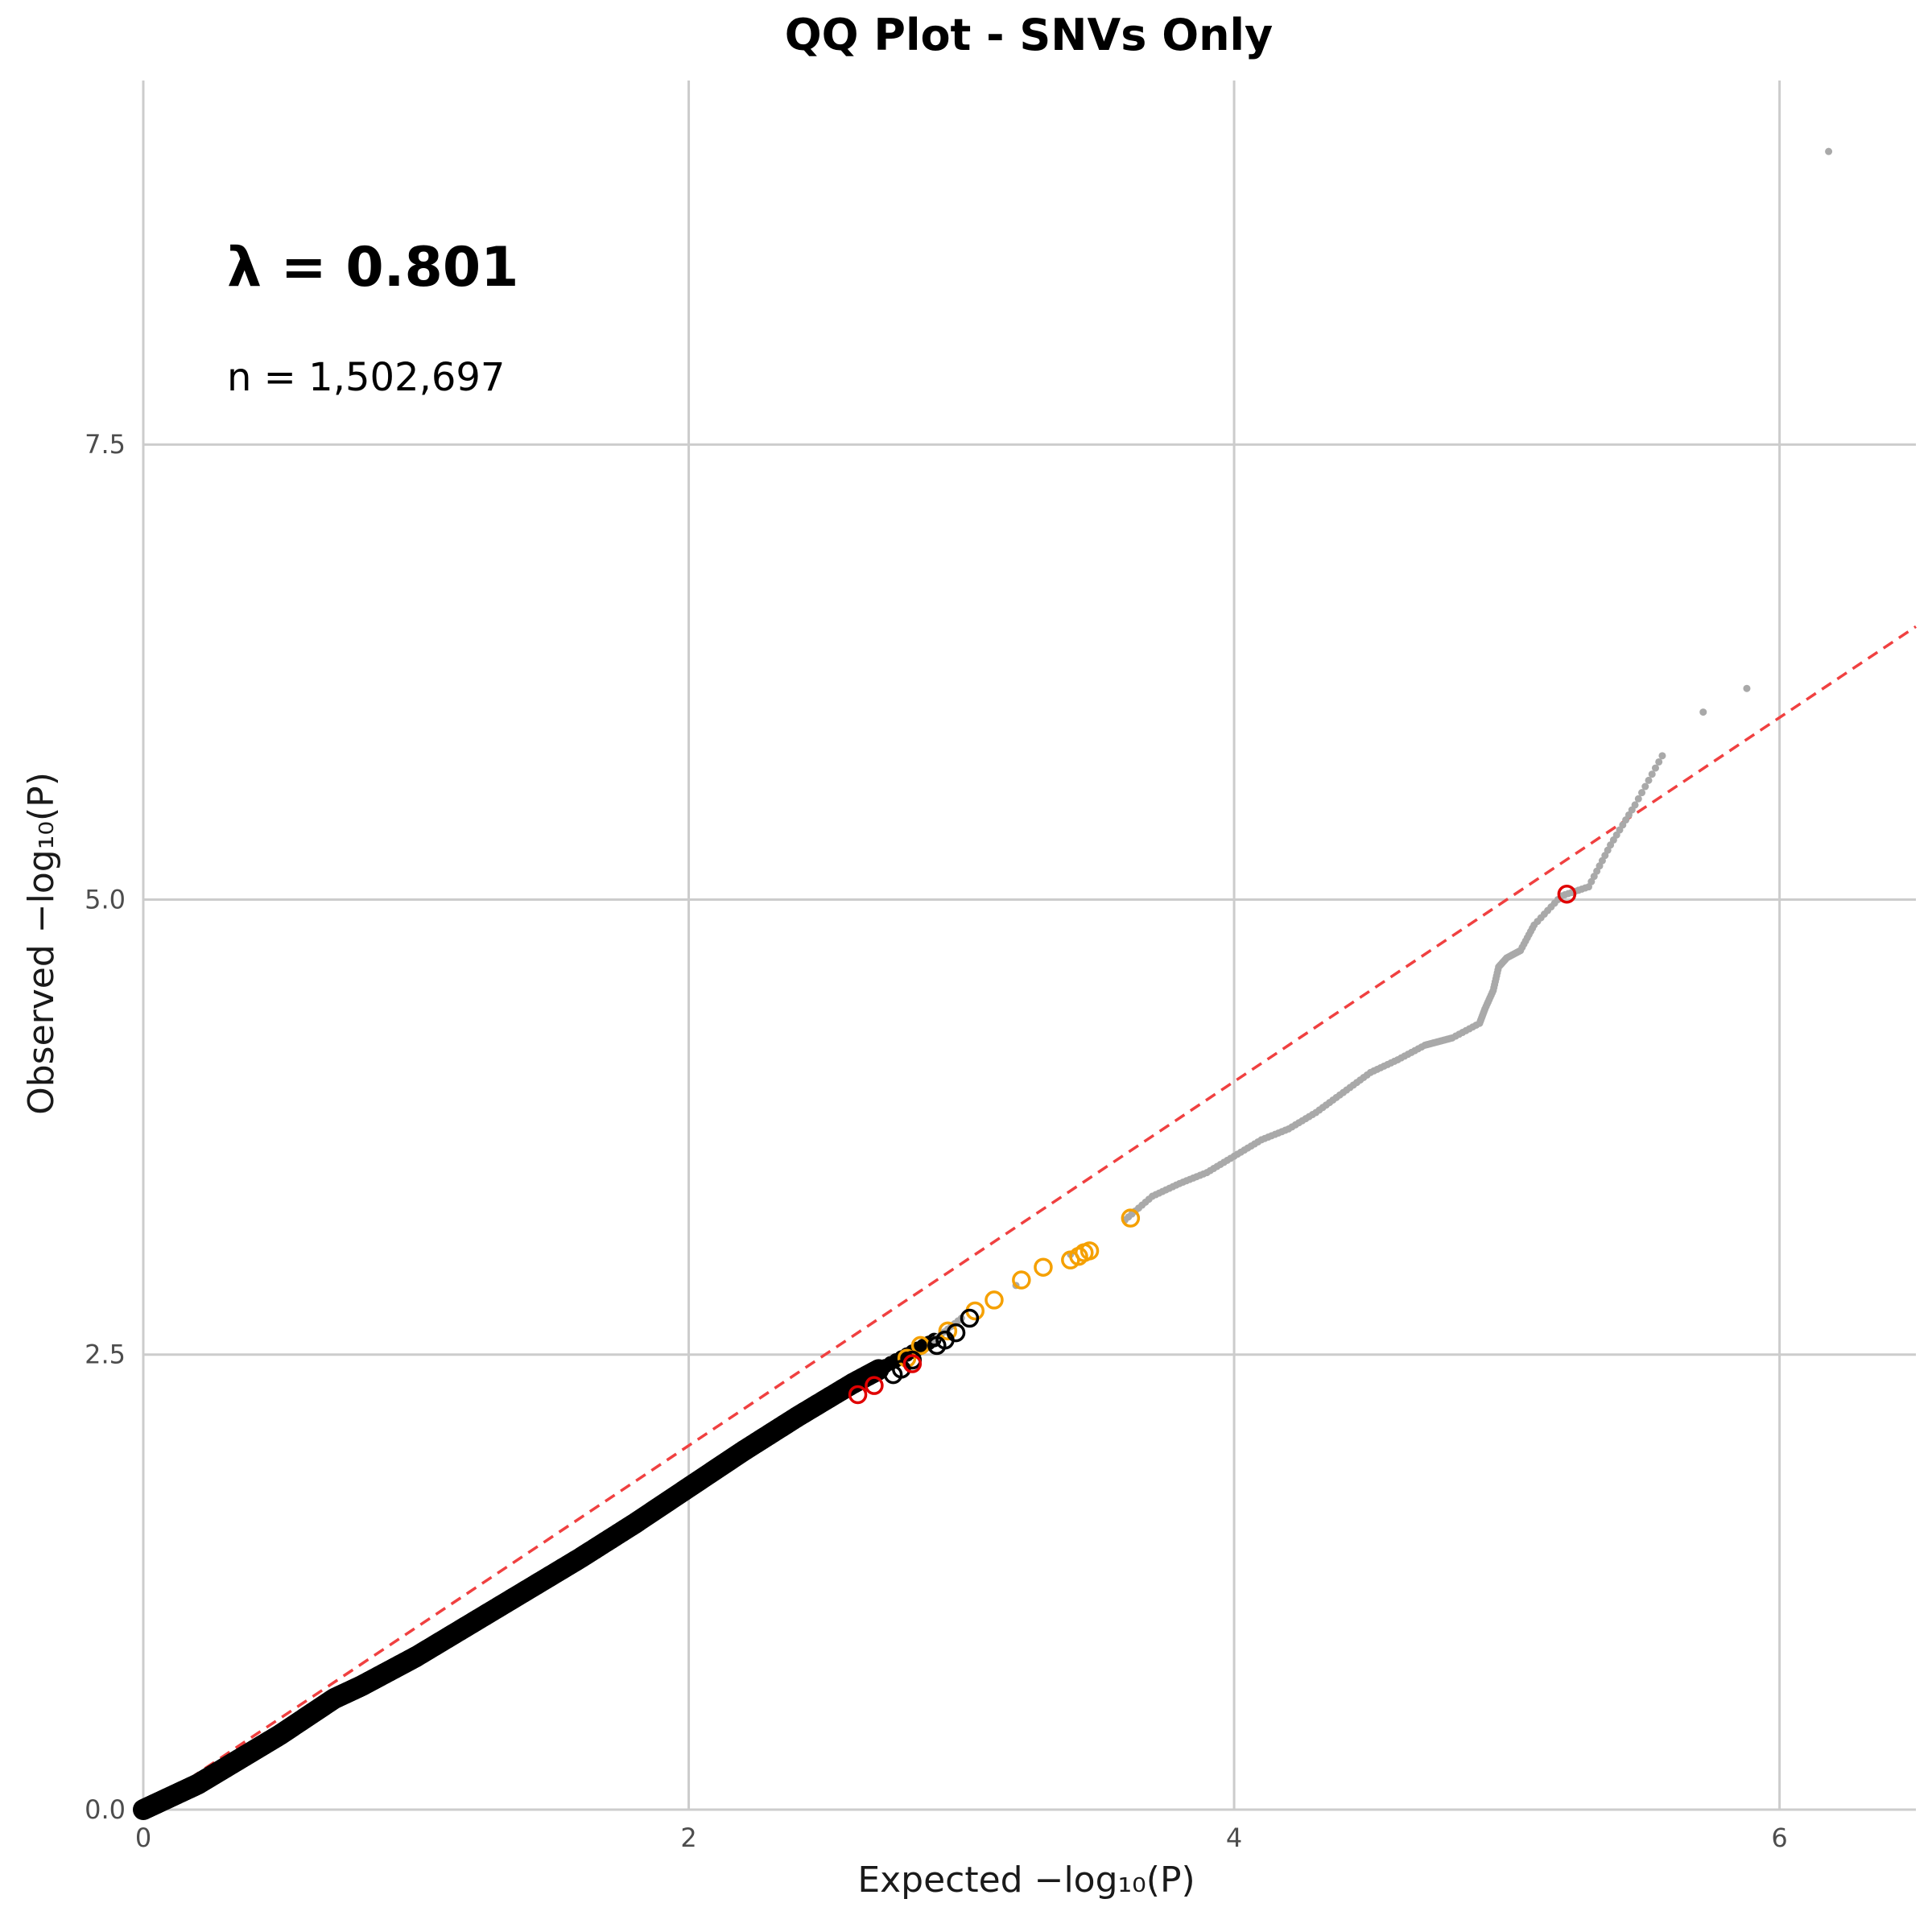  What do you see at coordinates (1779, 1838) in the screenshot?
I see `x-tick-label: 6` at bounding box center [1779, 1838].